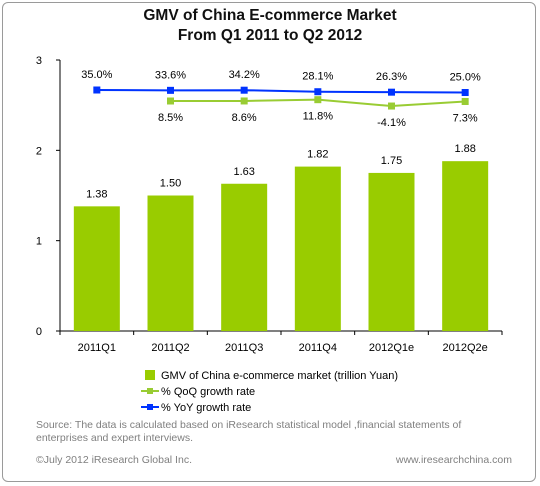  What do you see at coordinates (281, 91) in the screenshot?
I see `yoy-line` at bounding box center [281, 91].